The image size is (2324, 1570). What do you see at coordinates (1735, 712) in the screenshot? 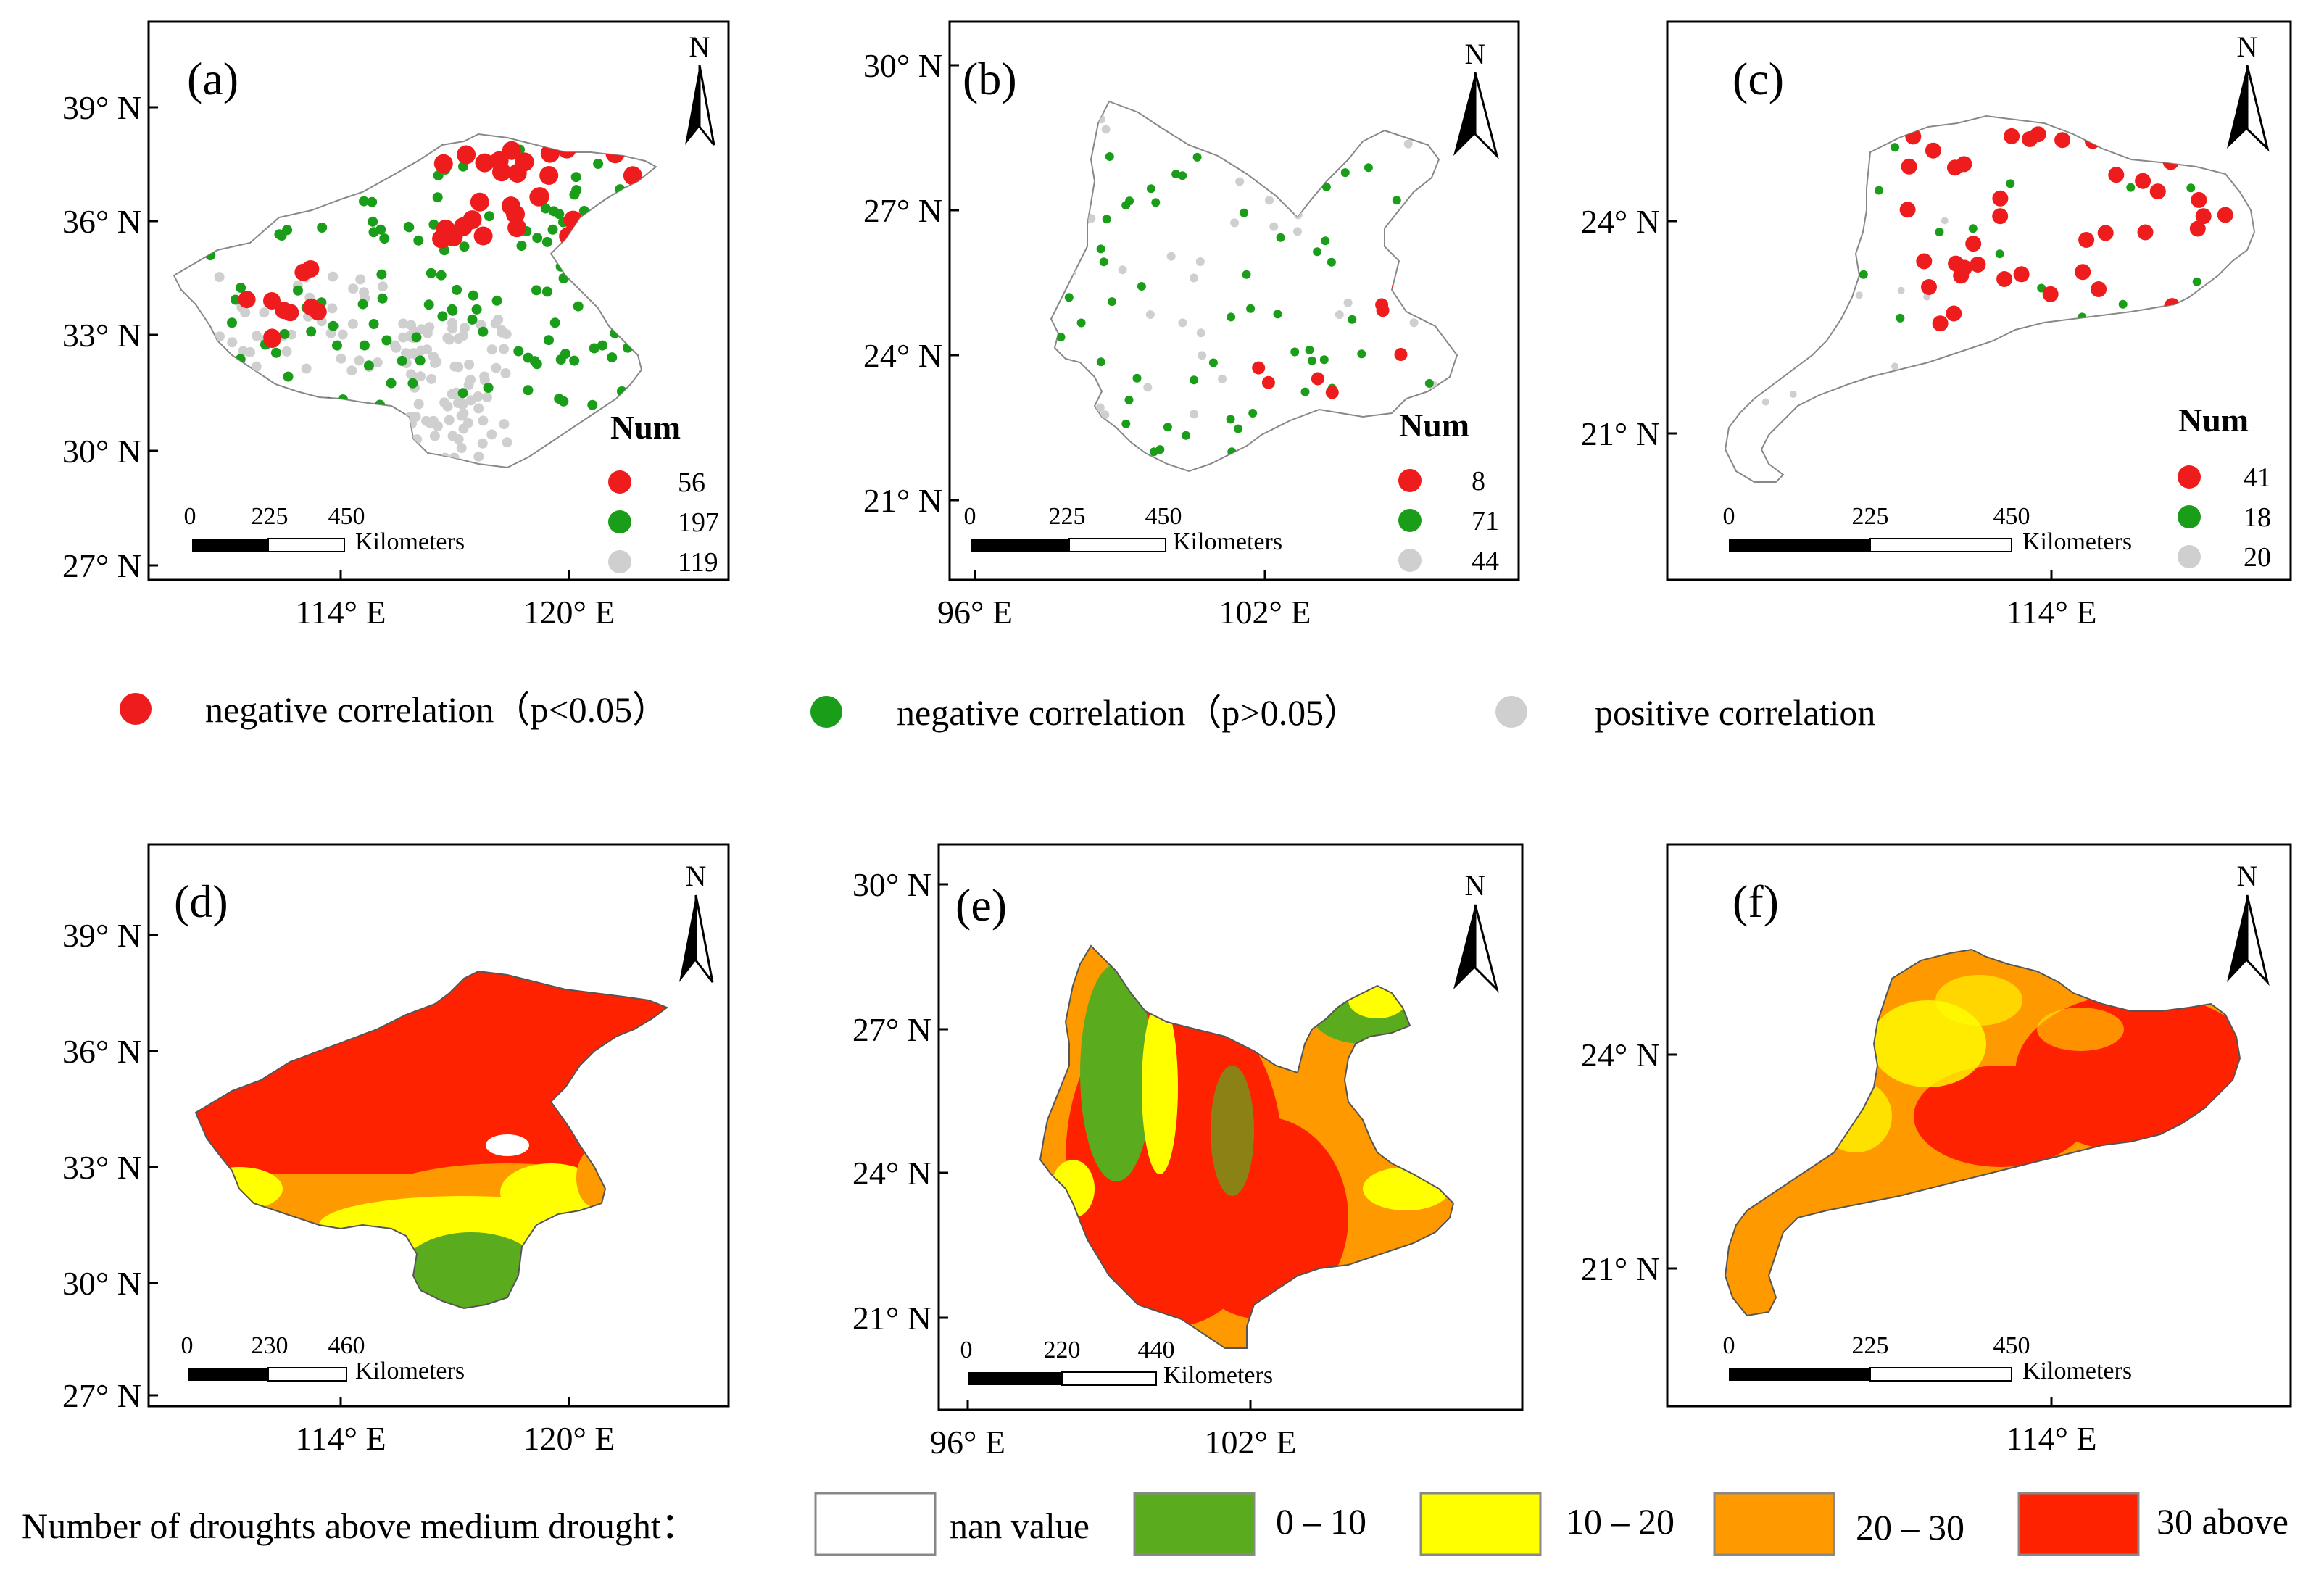
I see `legend-positive: positive correlation` at bounding box center [1735, 712].